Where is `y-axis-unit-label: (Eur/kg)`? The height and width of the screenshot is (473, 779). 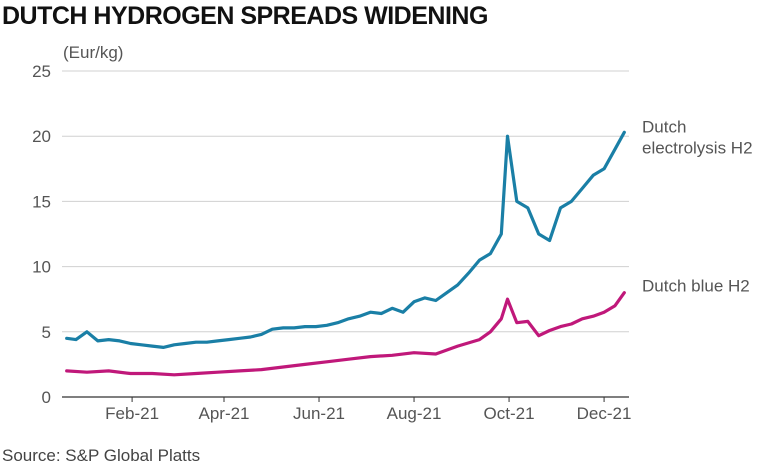
y-axis-unit-label: (Eur/kg) is located at coordinates (93, 52).